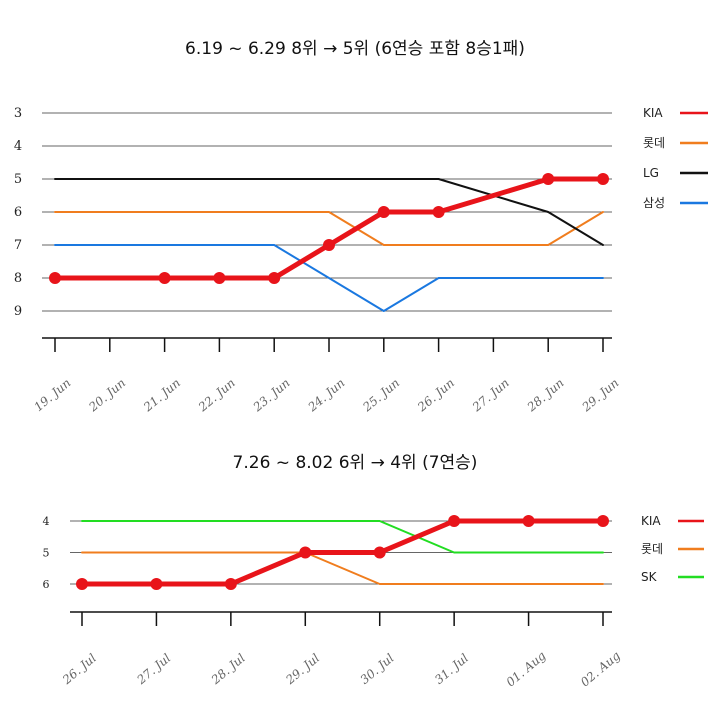  Describe the element at coordinates (18, 245) in the screenshot. I see `y-tick-label: 7` at that location.